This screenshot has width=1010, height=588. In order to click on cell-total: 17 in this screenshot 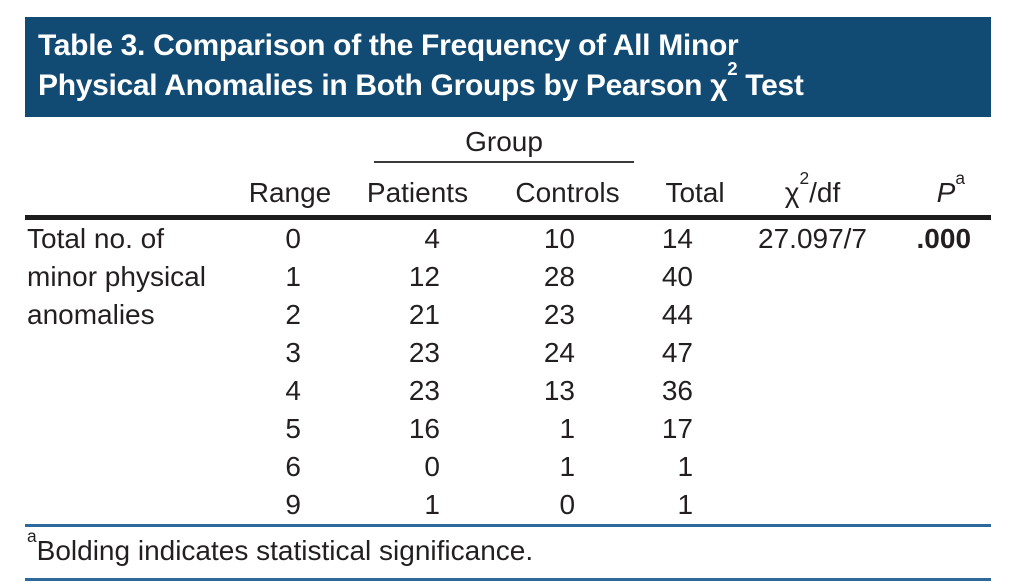, I will do `click(677, 428)`.